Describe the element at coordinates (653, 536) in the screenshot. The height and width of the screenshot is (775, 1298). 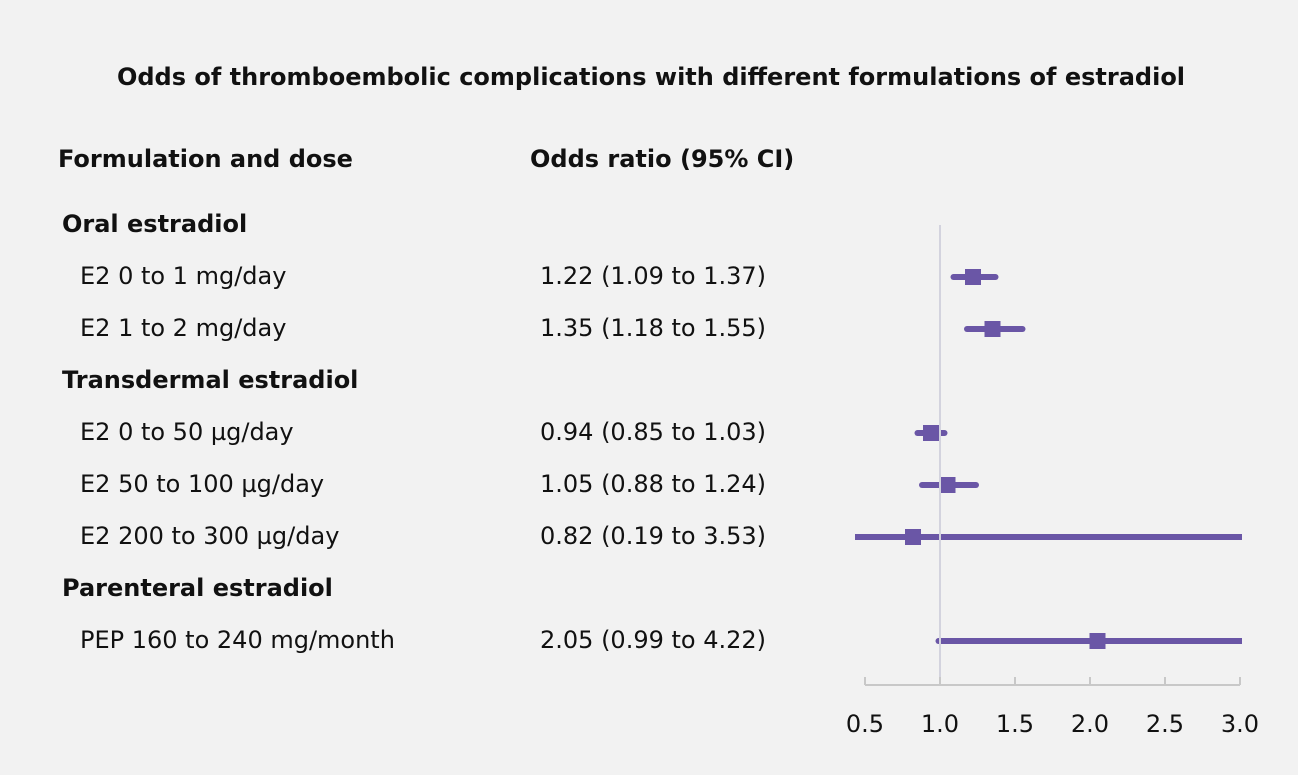
I see `value-label: 0.82 (0.19 to 3.53)` at that location.